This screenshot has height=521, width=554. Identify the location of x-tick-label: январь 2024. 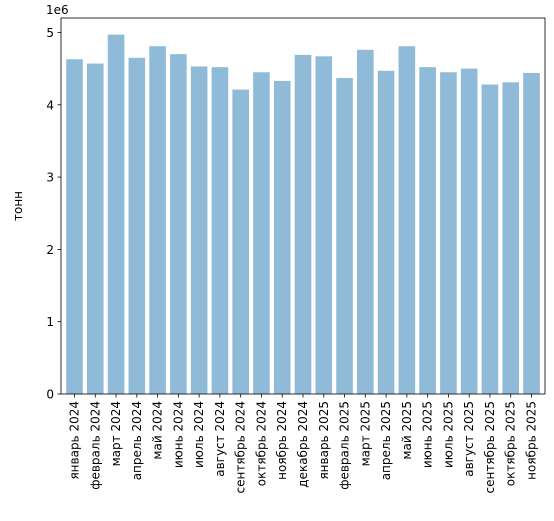
(75, 440).